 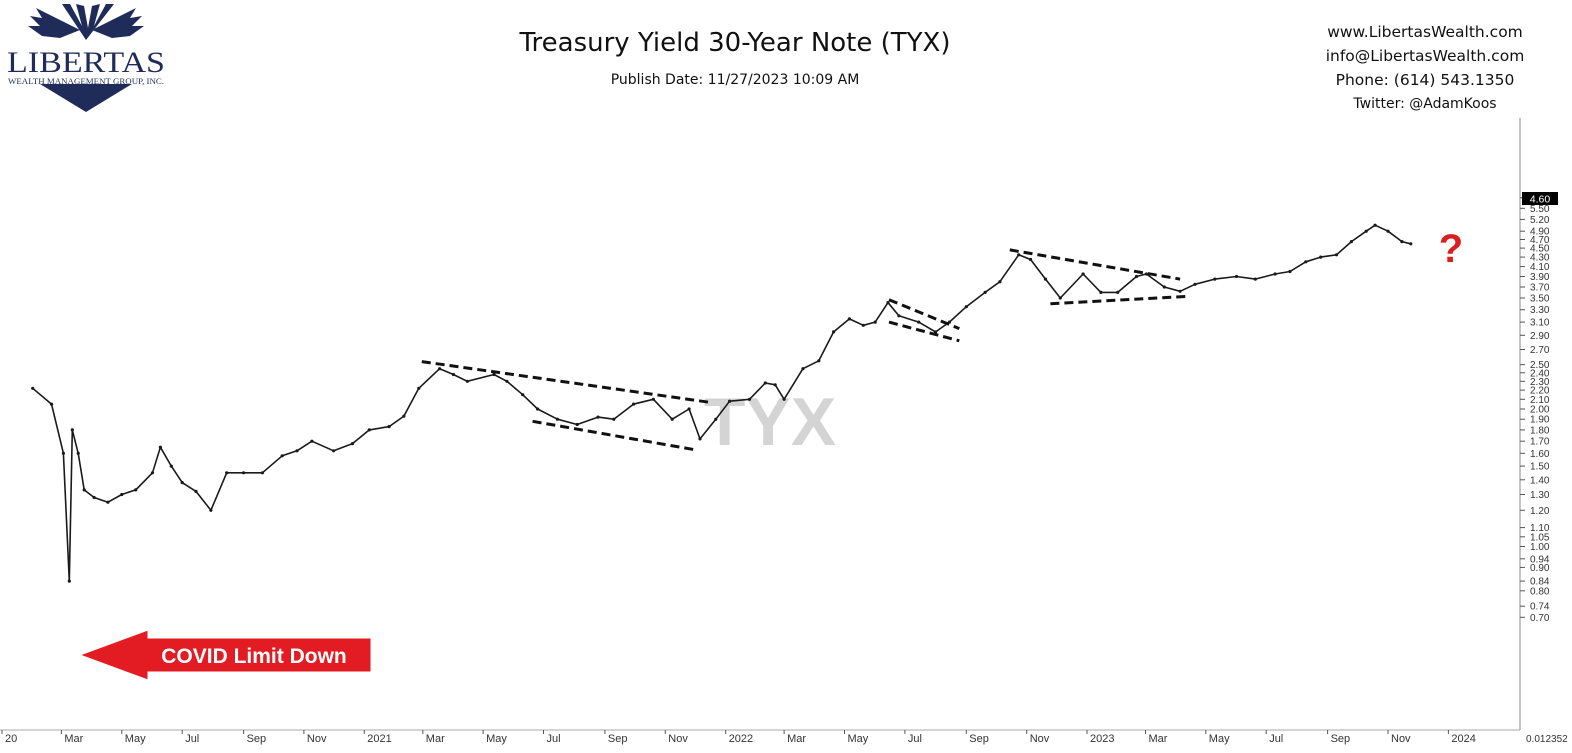 What do you see at coordinates (379, 739) in the screenshot?
I see `x-tick-label: 2021` at bounding box center [379, 739].